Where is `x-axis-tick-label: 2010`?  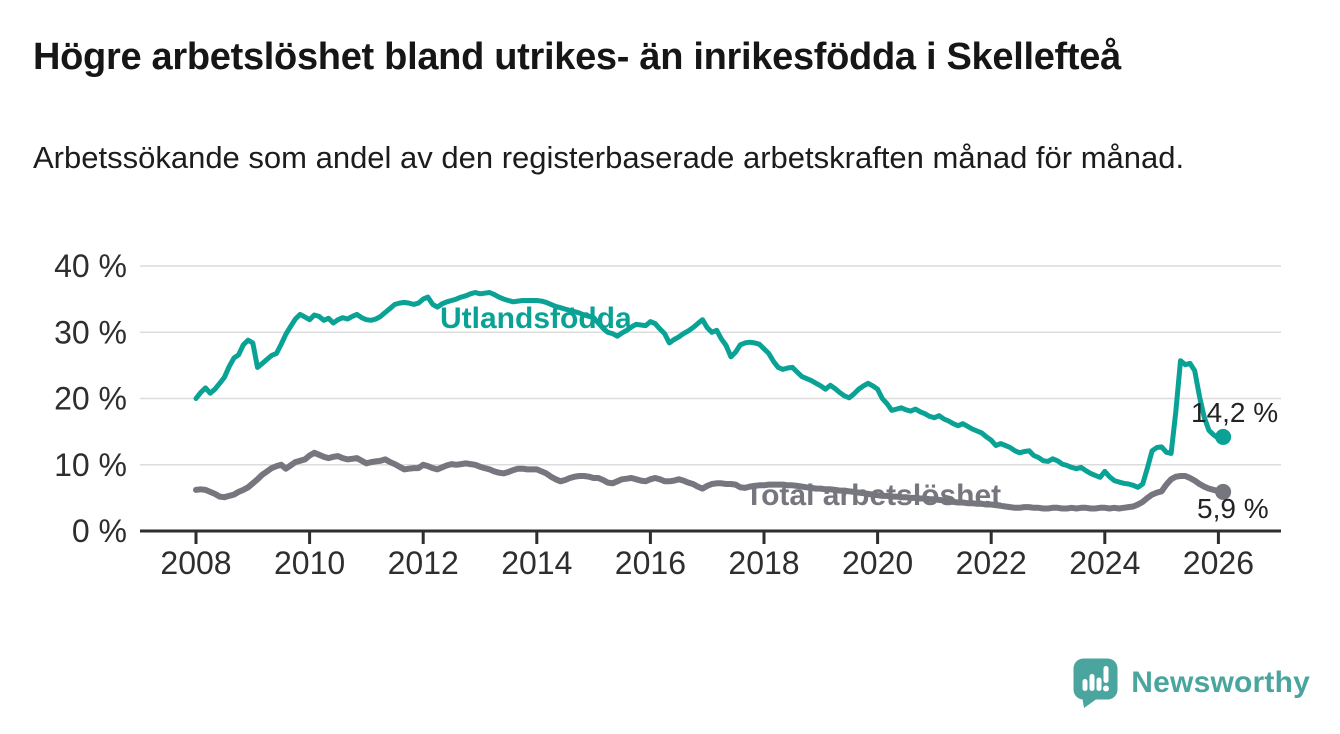
x-axis-tick-label: 2010 is located at coordinates (309, 563).